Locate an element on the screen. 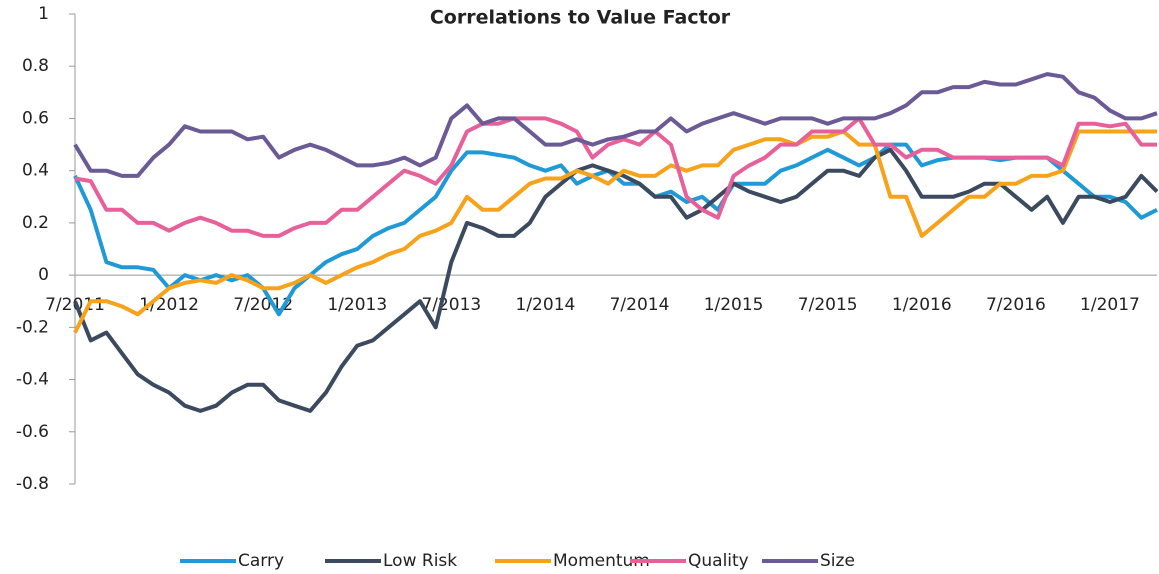  x-tick-label: 7/2015 is located at coordinates (828, 305).